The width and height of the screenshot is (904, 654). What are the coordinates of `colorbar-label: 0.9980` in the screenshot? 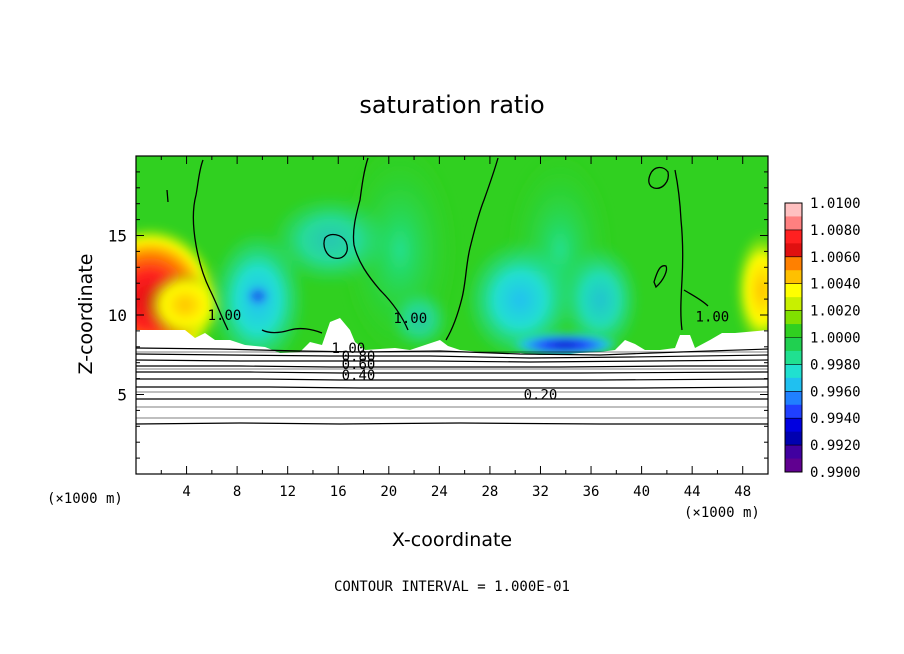 It's located at (835, 365).